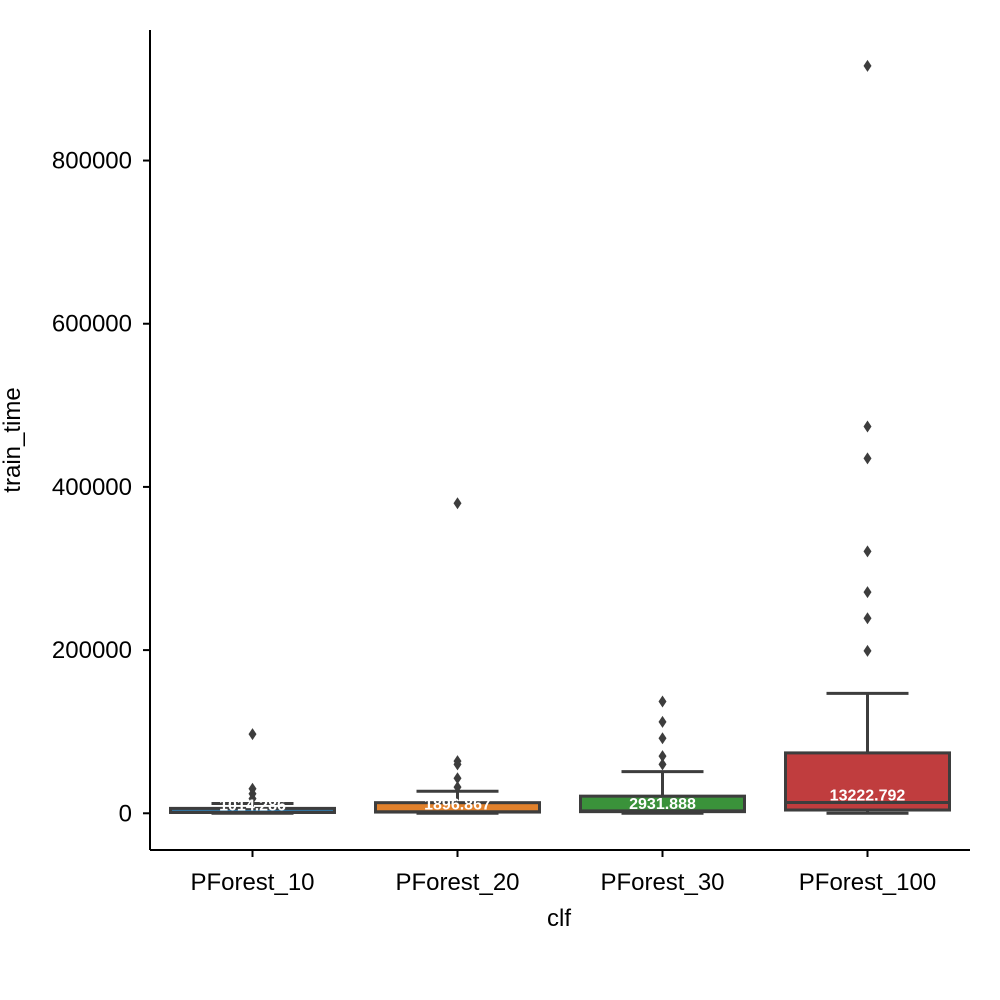 This screenshot has height=1000, width=1000. What do you see at coordinates (13, 439) in the screenshot?
I see `y-axis-title: train_time` at bounding box center [13, 439].